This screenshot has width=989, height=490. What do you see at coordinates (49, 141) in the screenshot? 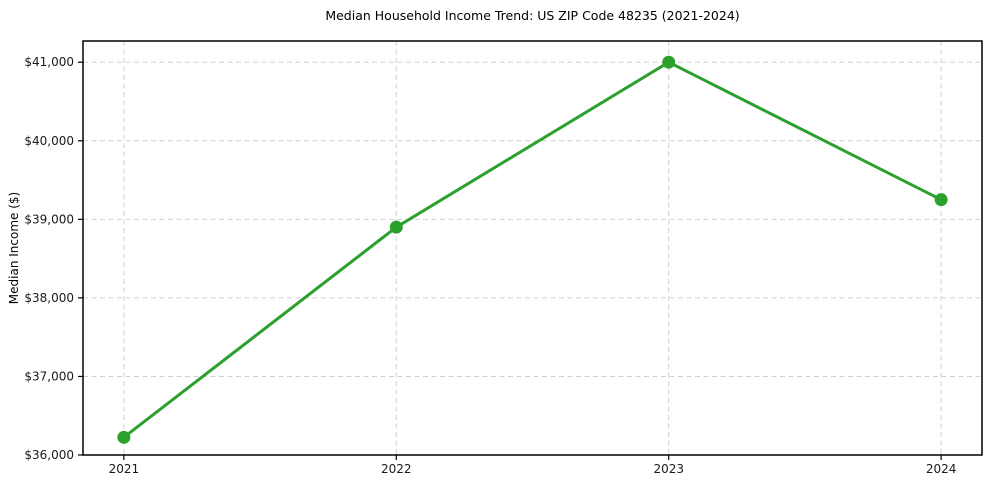
I see `y-tick-label: $40,000` at bounding box center [49, 141].